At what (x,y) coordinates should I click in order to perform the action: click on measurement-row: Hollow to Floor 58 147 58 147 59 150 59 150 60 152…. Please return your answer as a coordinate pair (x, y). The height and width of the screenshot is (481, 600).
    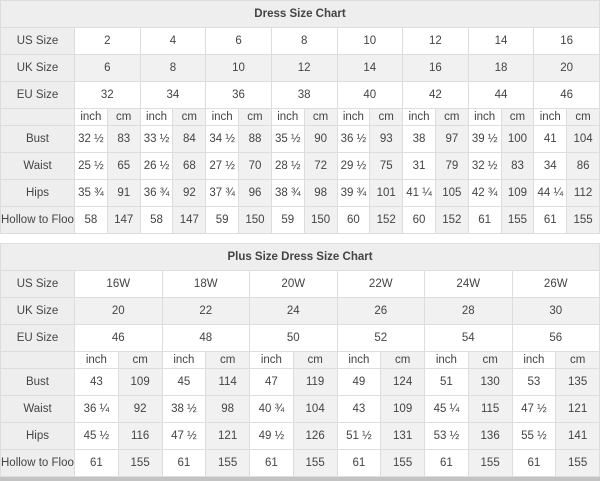
    Looking at the image, I should click on (300, 220).